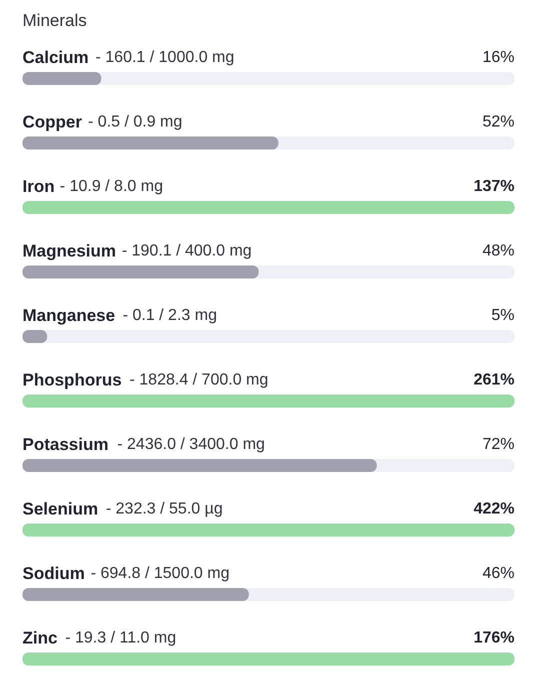 The width and height of the screenshot is (536, 680). I want to click on category-label: Manganese, so click(69, 315).